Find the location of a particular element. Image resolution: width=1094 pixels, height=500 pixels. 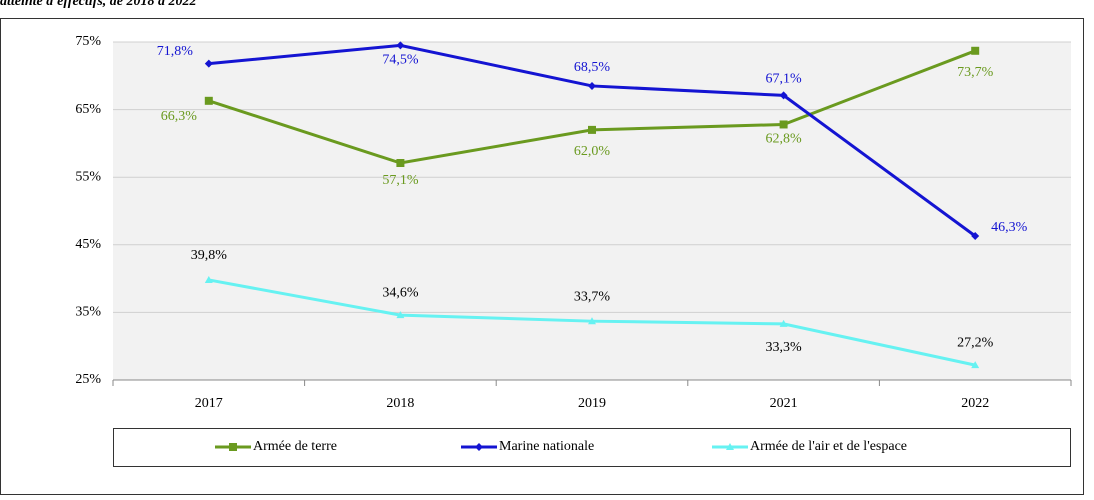

data-label: 33,3% is located at coordinates (784, 347).